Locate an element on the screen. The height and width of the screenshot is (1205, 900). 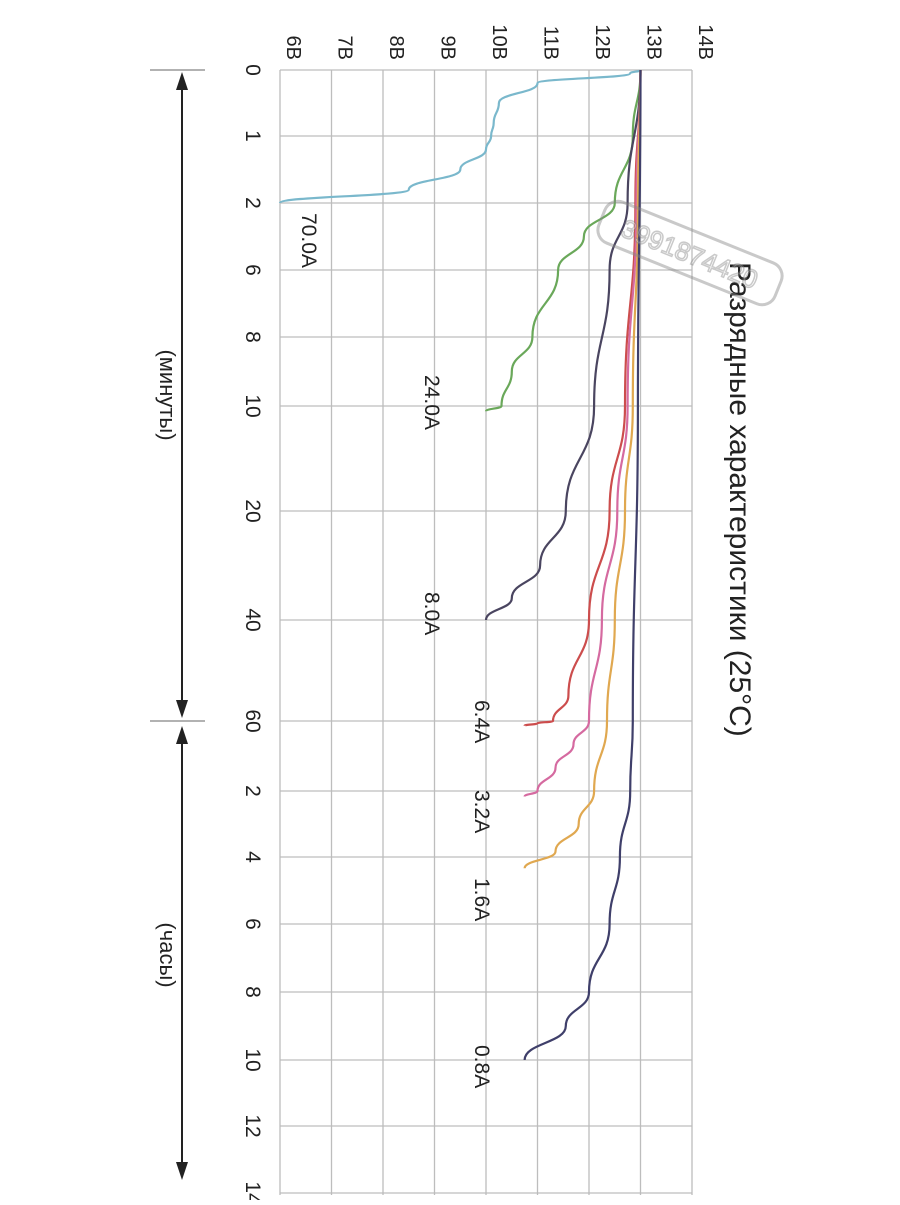
chart-title: Разрядные характеристики (25°C) is located at coordinates (739, 499).